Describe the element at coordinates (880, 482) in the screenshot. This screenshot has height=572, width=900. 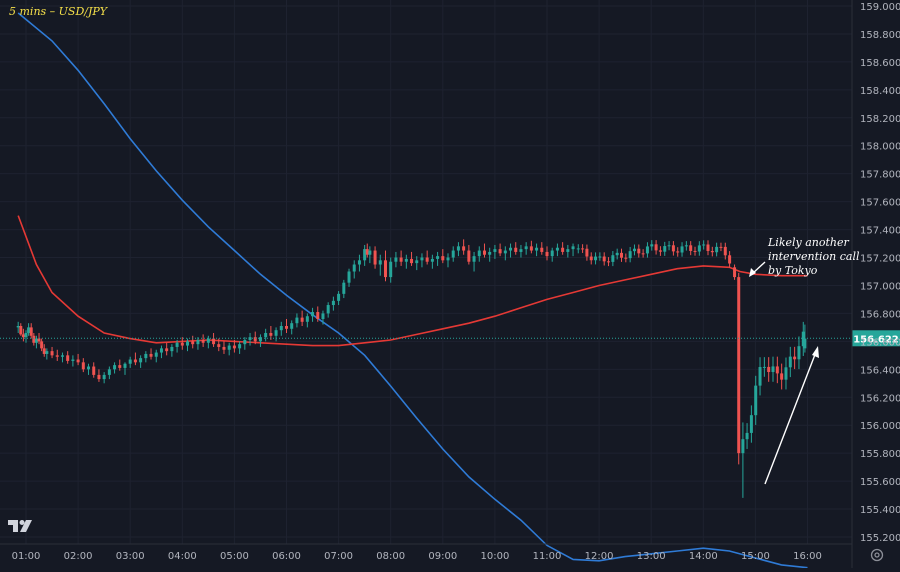
I see `y-tick-label: 155.600` at that location.